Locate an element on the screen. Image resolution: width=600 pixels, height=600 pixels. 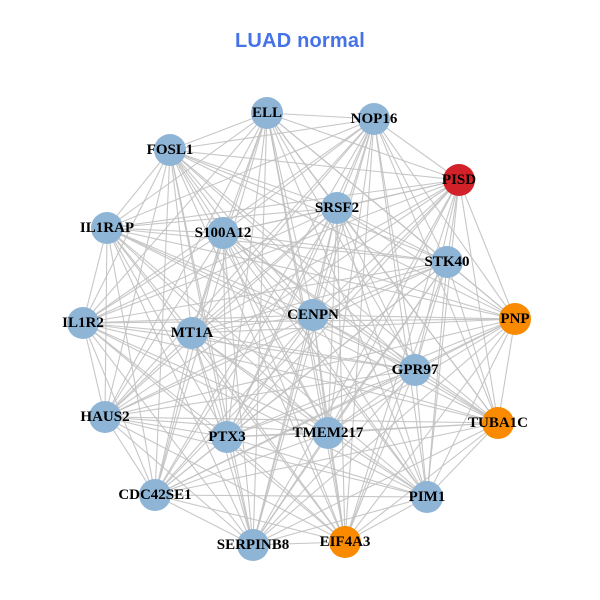
edge-gpr97-eif4a3 is located at coordinates (380, 456).